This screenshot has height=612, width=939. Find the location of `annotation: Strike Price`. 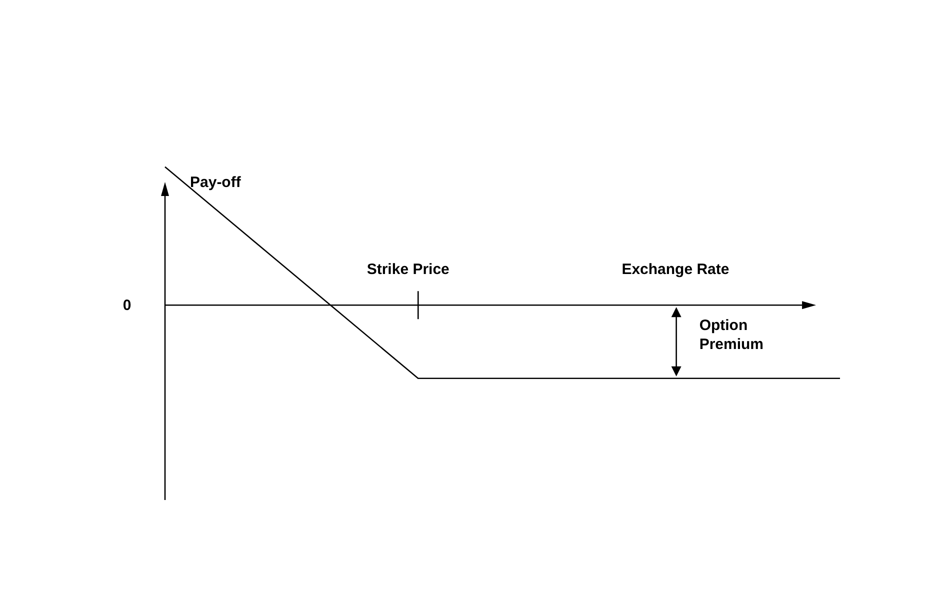

annotation: Strike Price is located at coordinates (408, 269).